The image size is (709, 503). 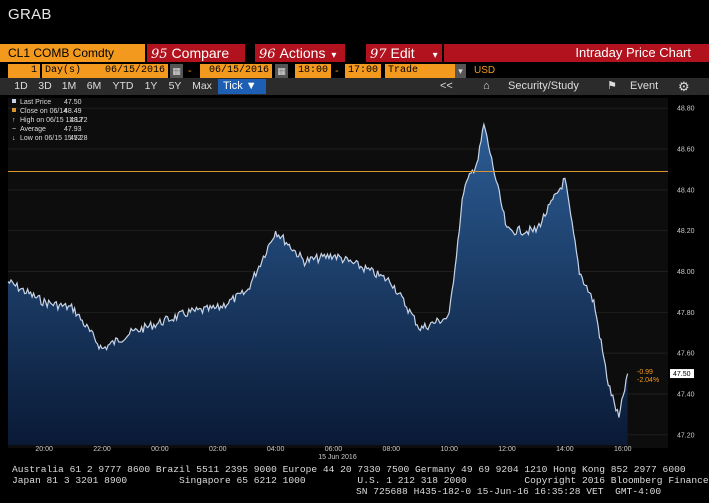 What do you see at coordinates (543, 86) in the screenshot?
I see `security-study-button: Security/Study` at bounding box center [543, 86].